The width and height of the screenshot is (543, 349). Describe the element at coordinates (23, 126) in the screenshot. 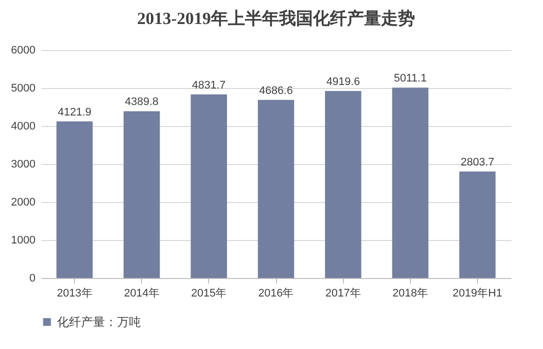

I see `y-tick-label: 4000` at that location.